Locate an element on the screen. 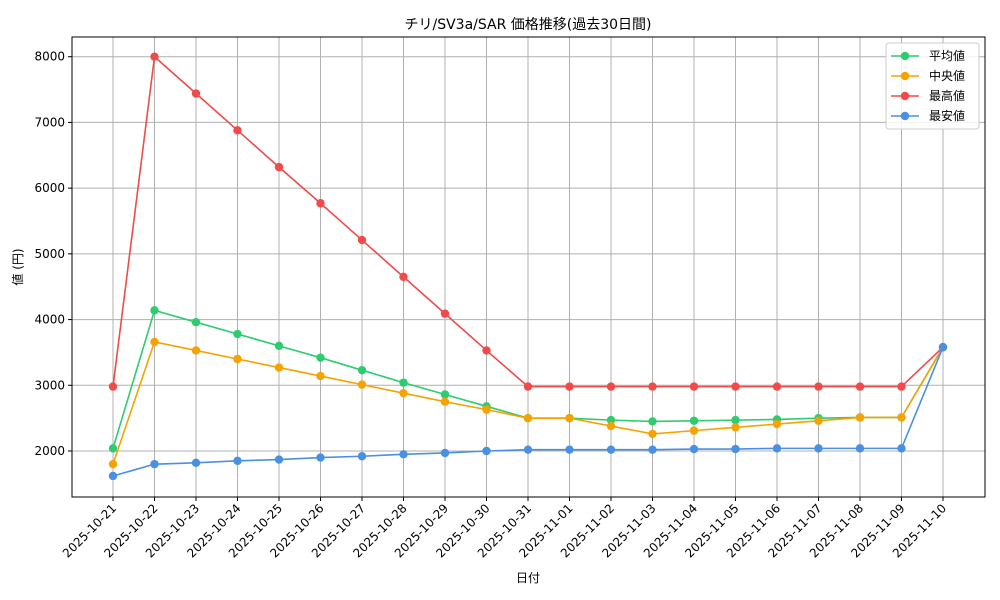 This screenshot has height=600, width=1000. legend-item: 中央値 is located at coordinates (928, 75).